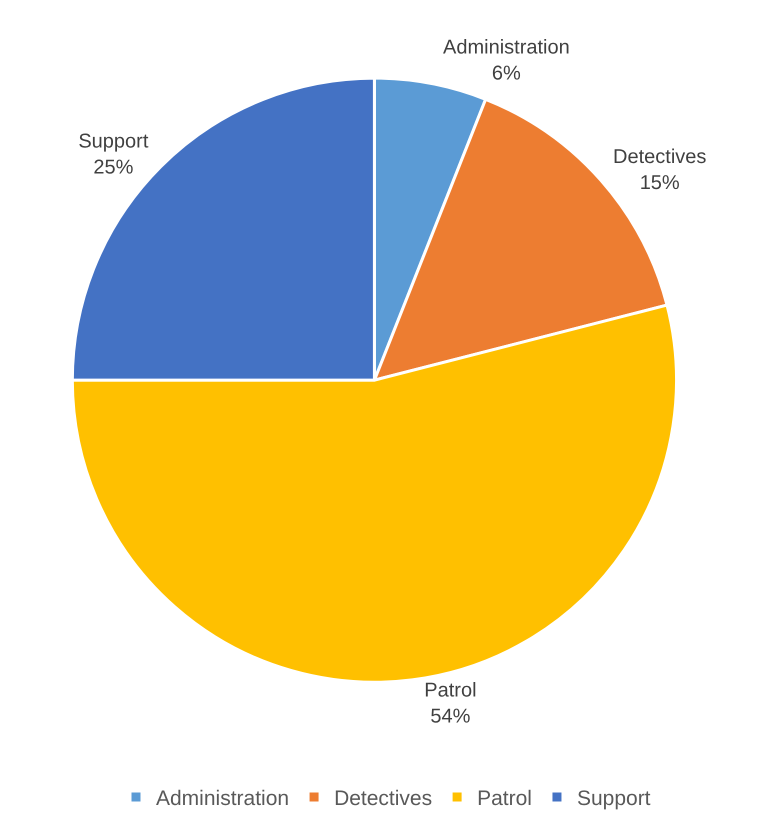  Describe the element at coordinates (383, 798) in the screenshot. I see `legend-label: Detectives` at that location.